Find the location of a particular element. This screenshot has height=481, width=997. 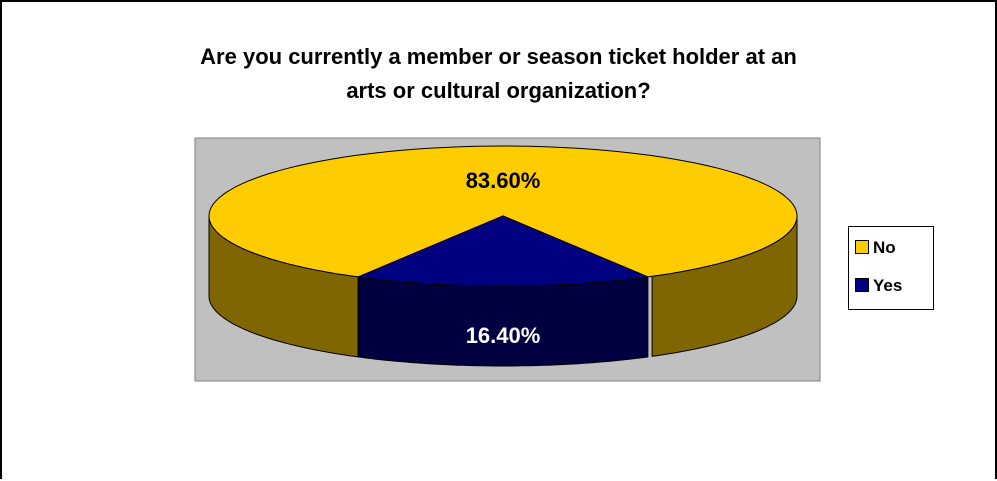

legend-label-yes: Yes is located at coordinates (888, 285).